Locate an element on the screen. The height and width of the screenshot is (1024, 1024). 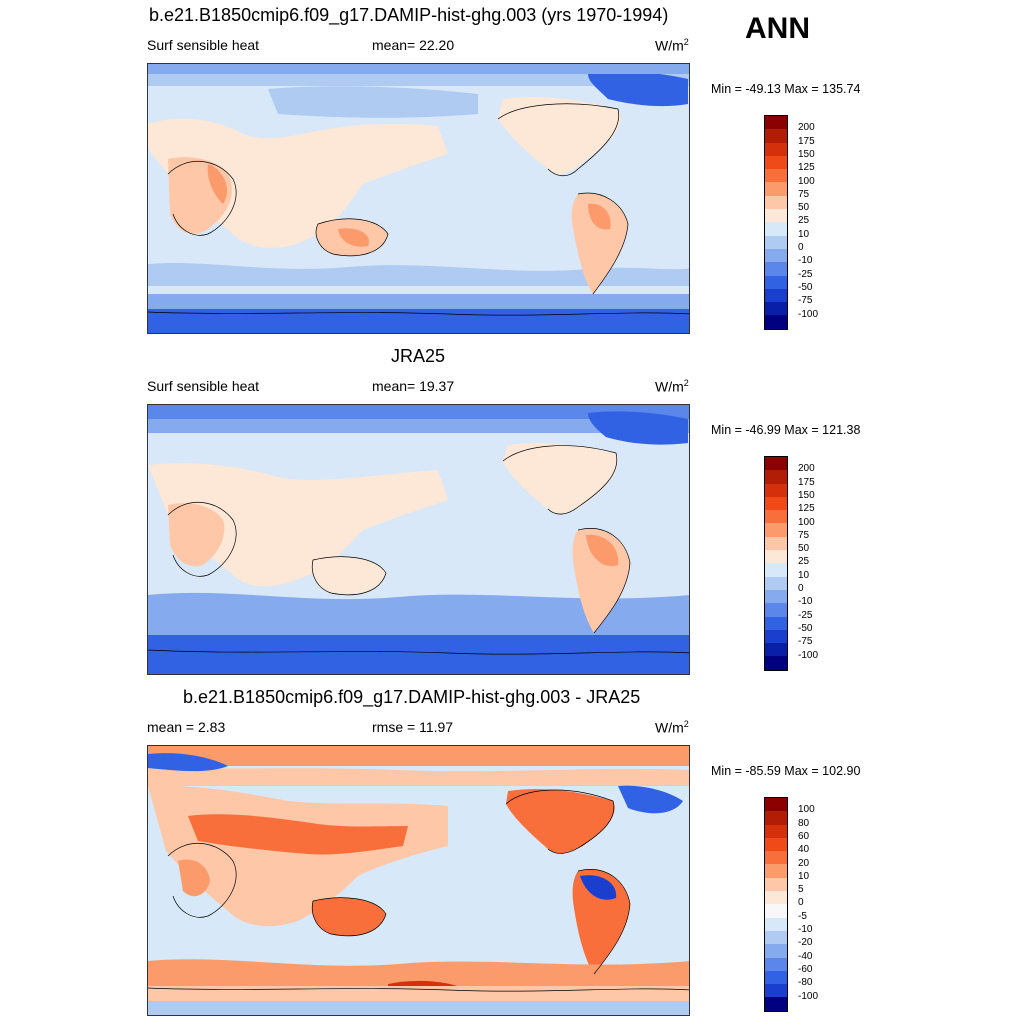
panel-1-colorbar-tick-label: -25 is located at coordinates (805, 274).